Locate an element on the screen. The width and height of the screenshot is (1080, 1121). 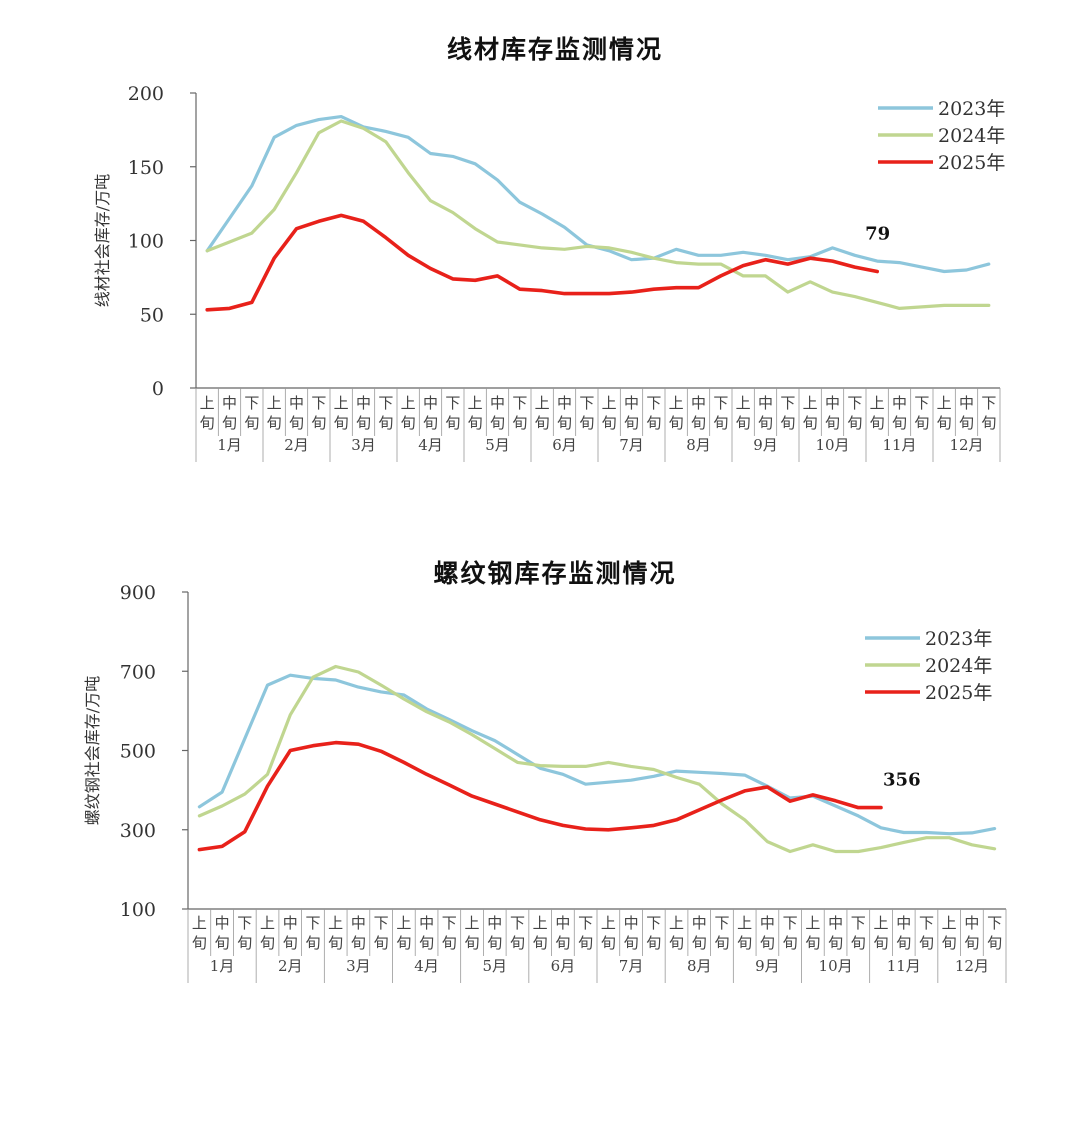
month-label: 7月 is located at coordinates (631, 445).